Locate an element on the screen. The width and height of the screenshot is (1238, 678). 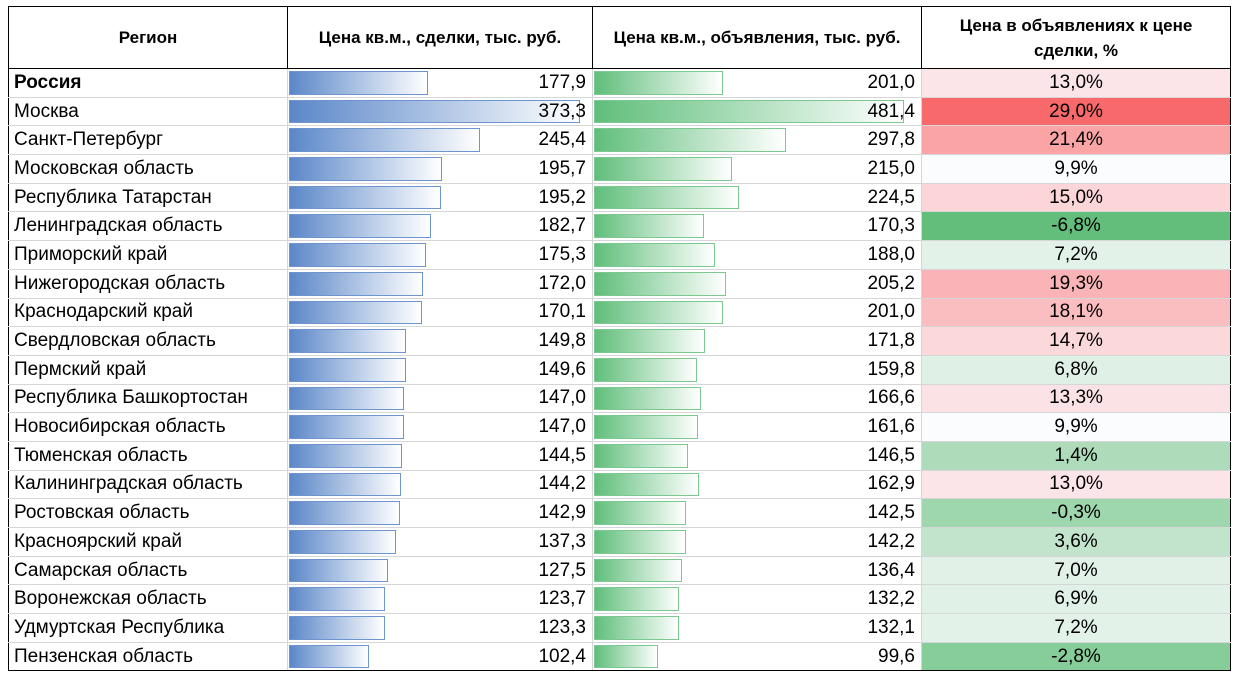
region-cell: Красноярский край is located at coordinates (148, 542).